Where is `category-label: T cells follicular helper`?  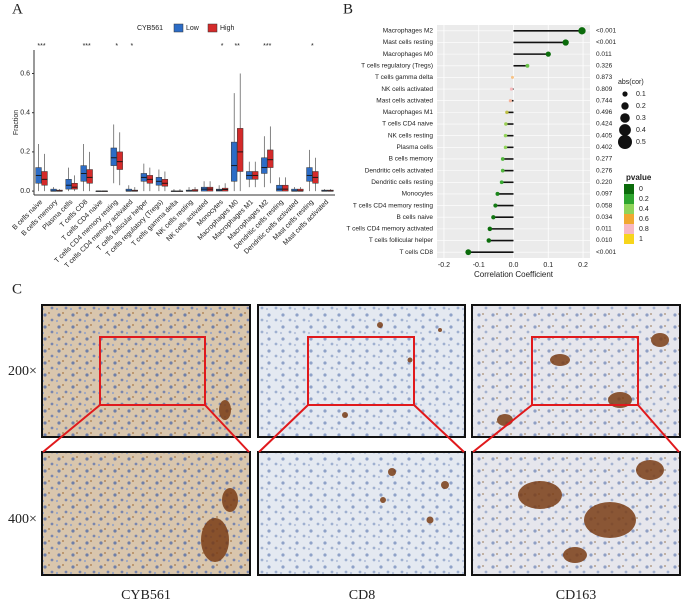 category-label: T cells follicular helper is located at coordinates (401, 240).